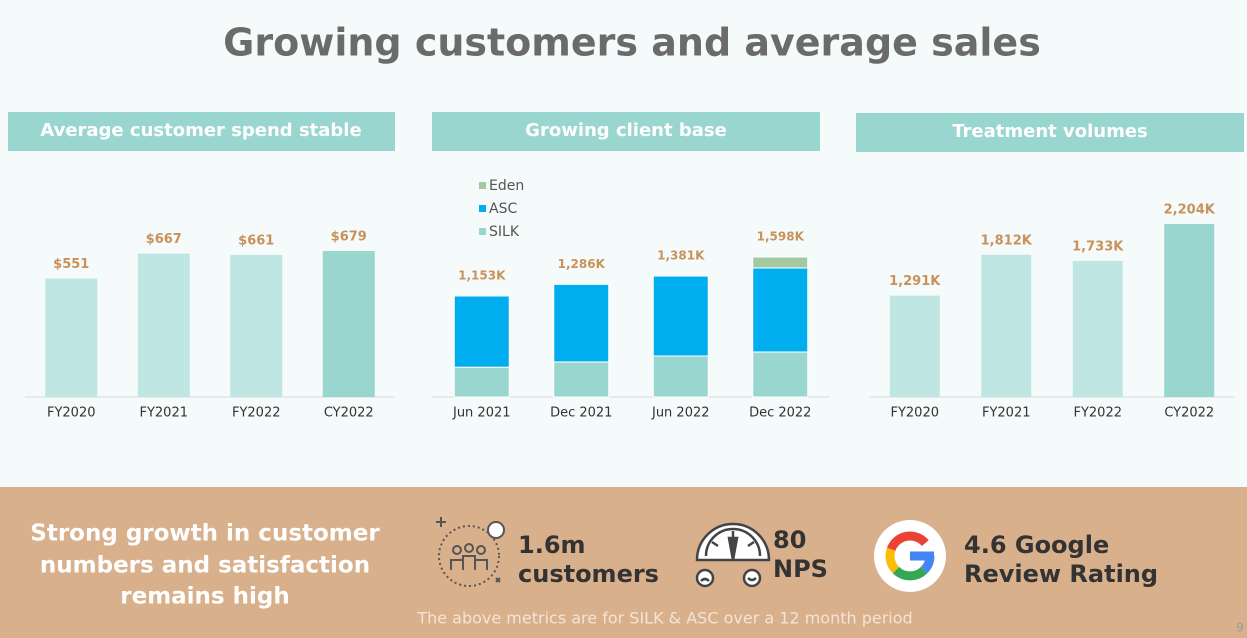  What do you see at coordinates (482, 275) in the screenshot?
I see `total-label: 1,153K` at bounding box center [482, 275].